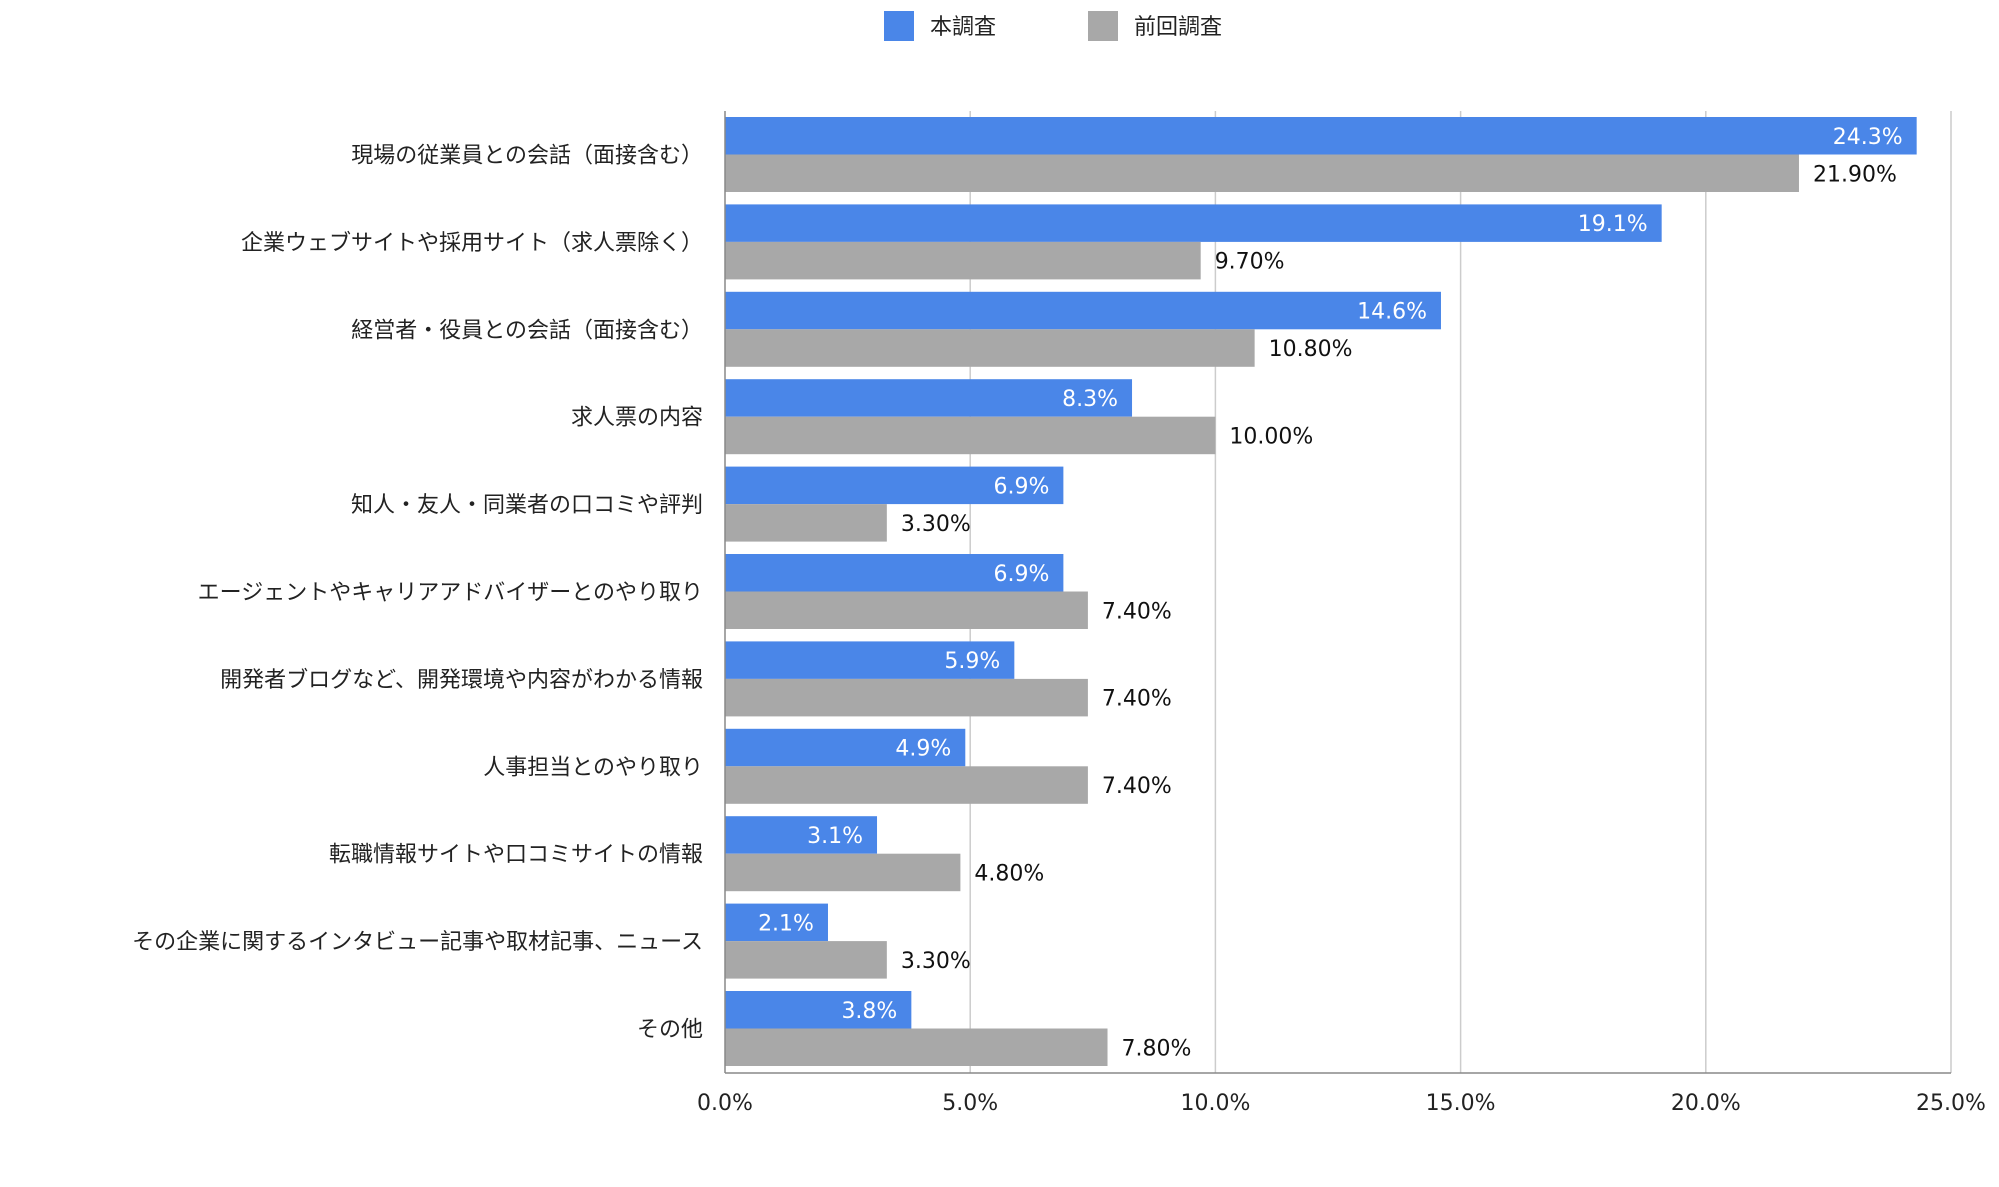  What do you see at coordinates (1157, 1048) in the screenshot?
I see `value-label-1-10: 7.80%` at bounding box center [1157, 1048].